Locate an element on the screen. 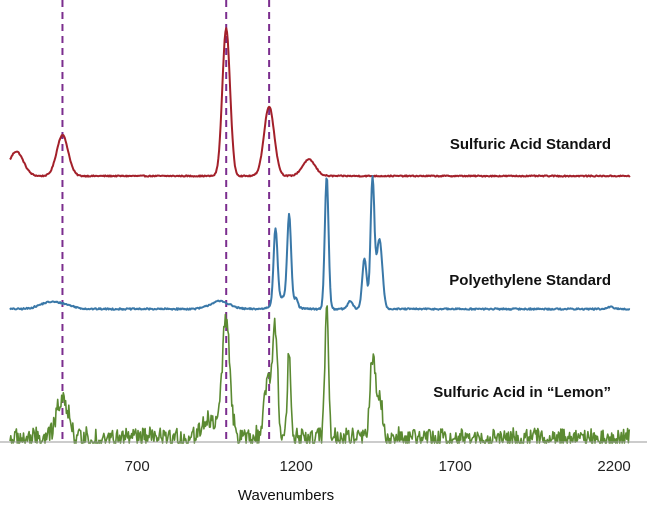 This screenshot has height=519, width=647. x-tick-label-700: 700 is located at coordinates (137, 466).